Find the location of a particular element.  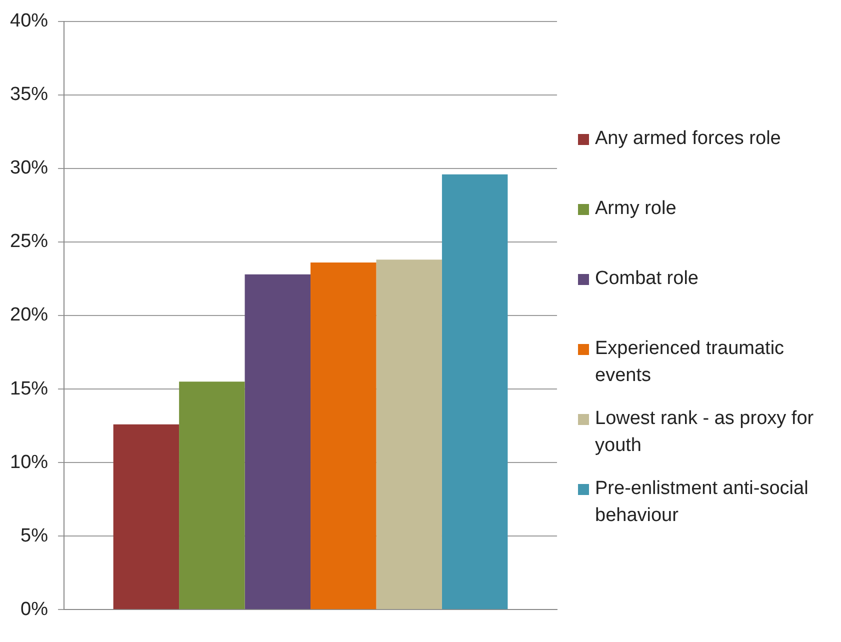

y-tick-label: 5% is located at coordinates (34, 535).